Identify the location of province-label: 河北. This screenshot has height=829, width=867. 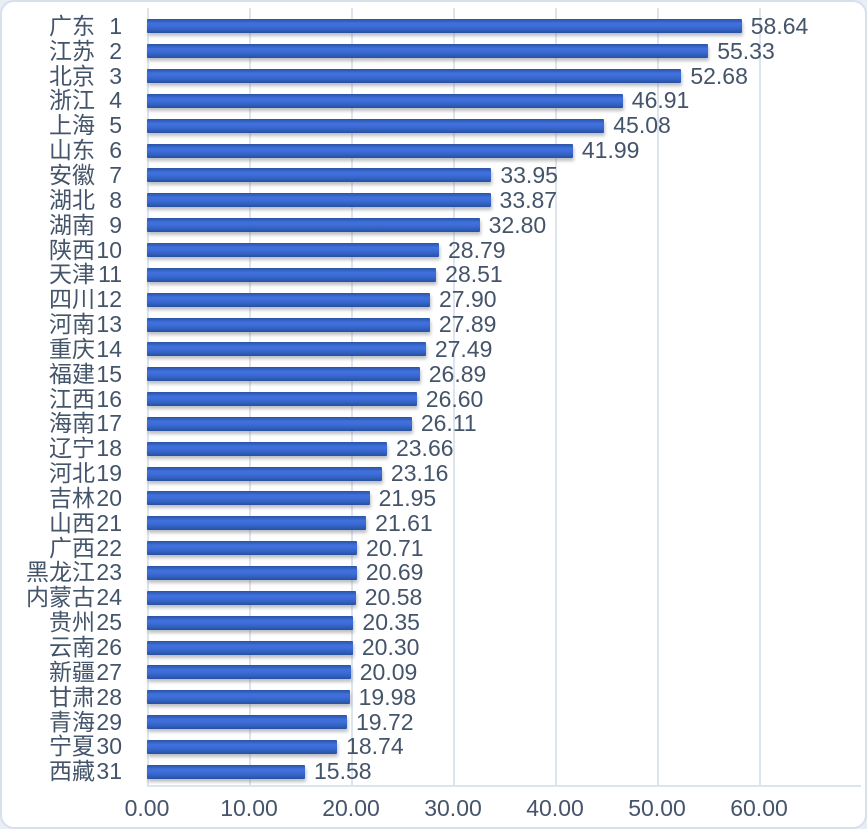
(72, 473).